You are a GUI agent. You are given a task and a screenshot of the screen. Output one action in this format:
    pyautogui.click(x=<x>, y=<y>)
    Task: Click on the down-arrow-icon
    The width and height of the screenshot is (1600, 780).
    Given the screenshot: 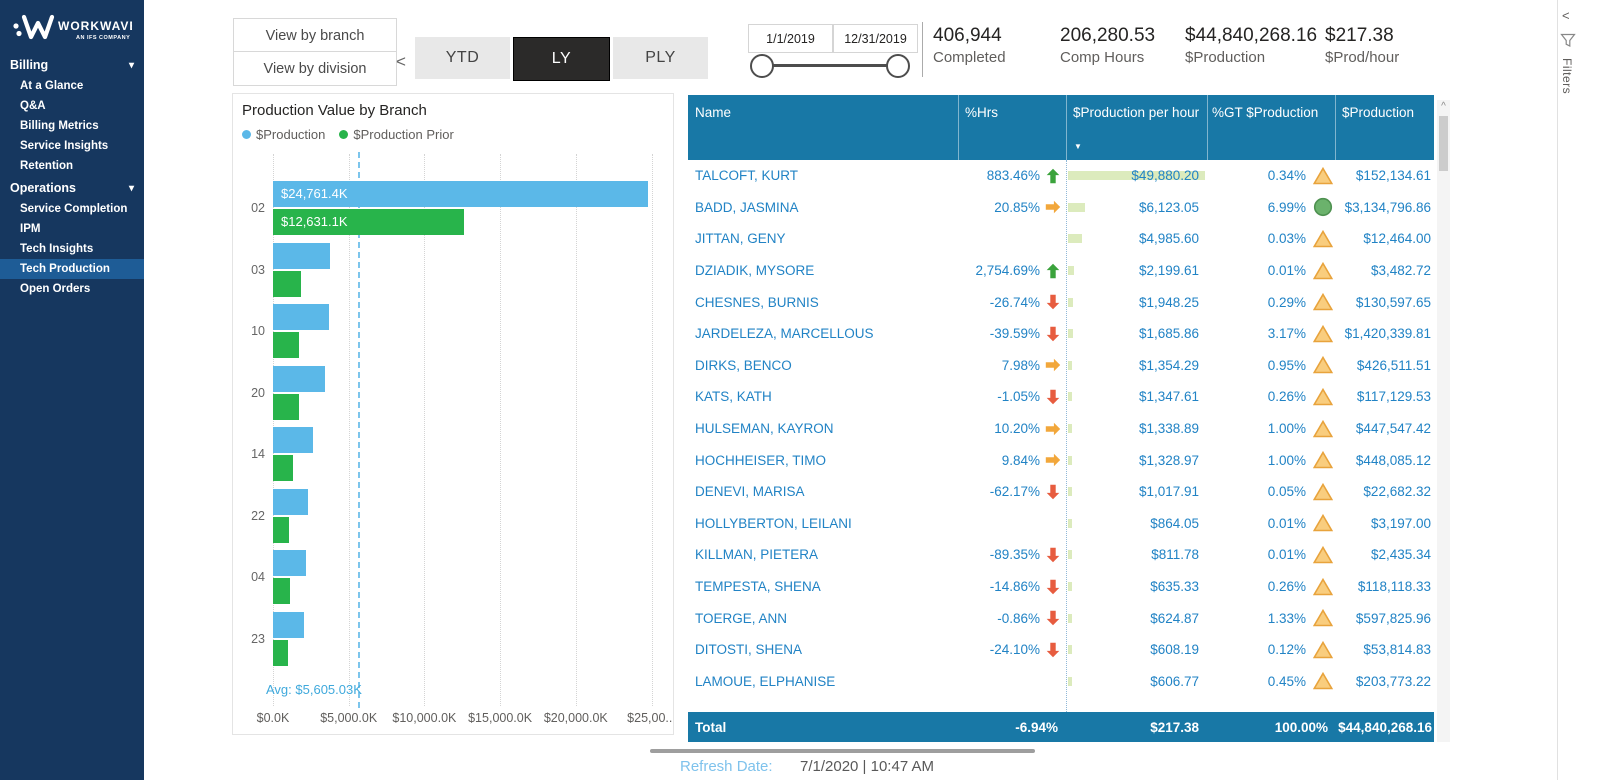 What is the action you would take?
    pyautogui.click(x=1053, y=334)
    